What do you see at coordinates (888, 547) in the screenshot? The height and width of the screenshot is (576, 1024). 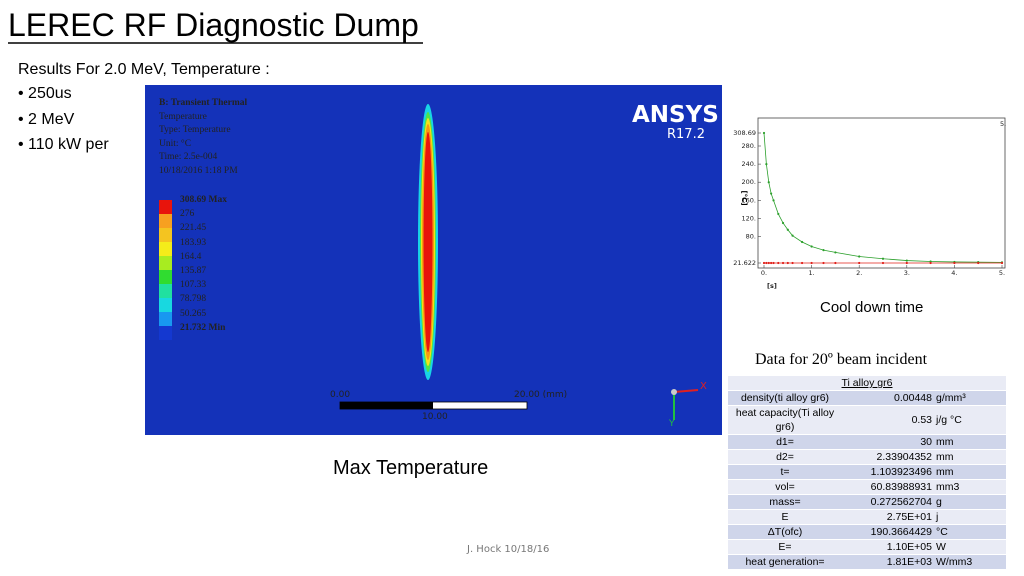 I see `table-cell: 1.10E+05` at bounding box center [888, 547].